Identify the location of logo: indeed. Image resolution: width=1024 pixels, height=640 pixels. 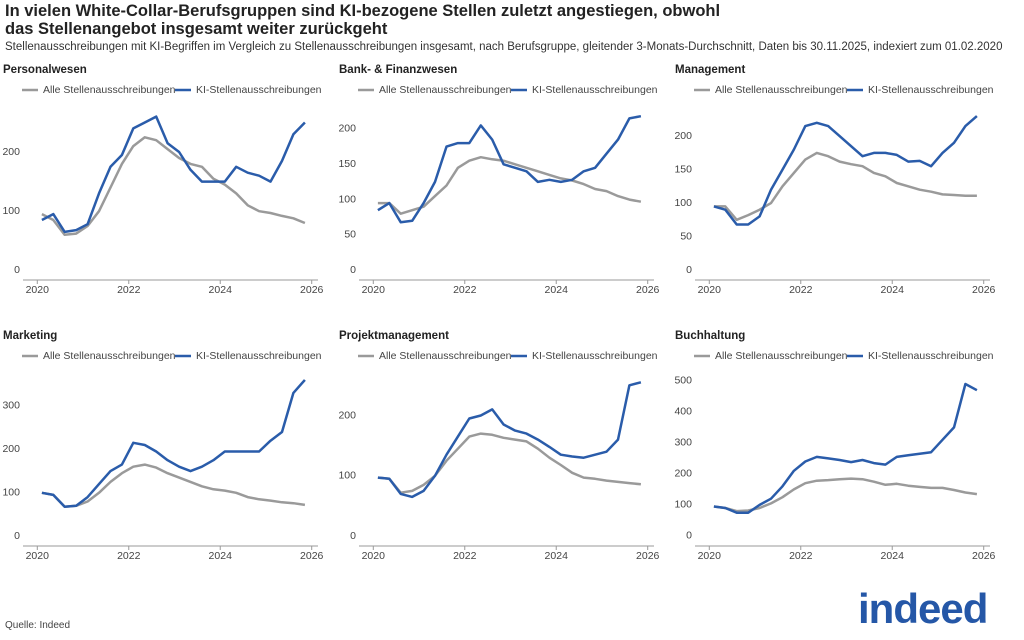
(923, 608).